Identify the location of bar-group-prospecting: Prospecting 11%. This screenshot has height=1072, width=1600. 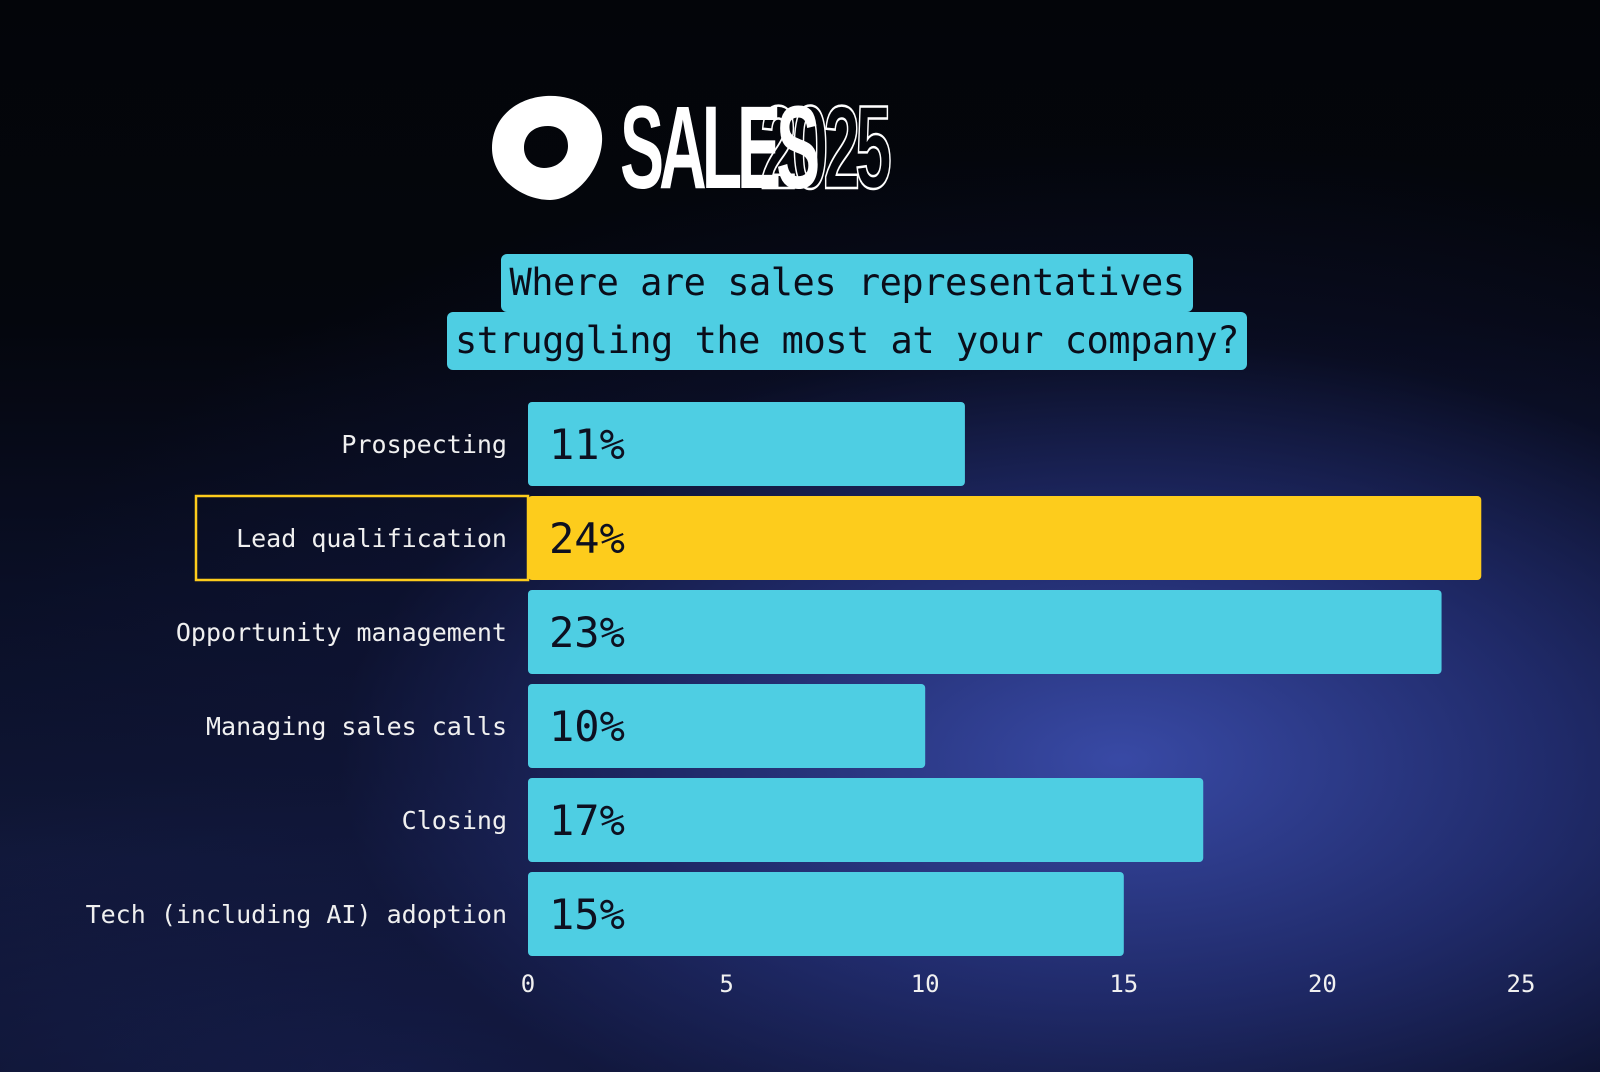
(653, 444).